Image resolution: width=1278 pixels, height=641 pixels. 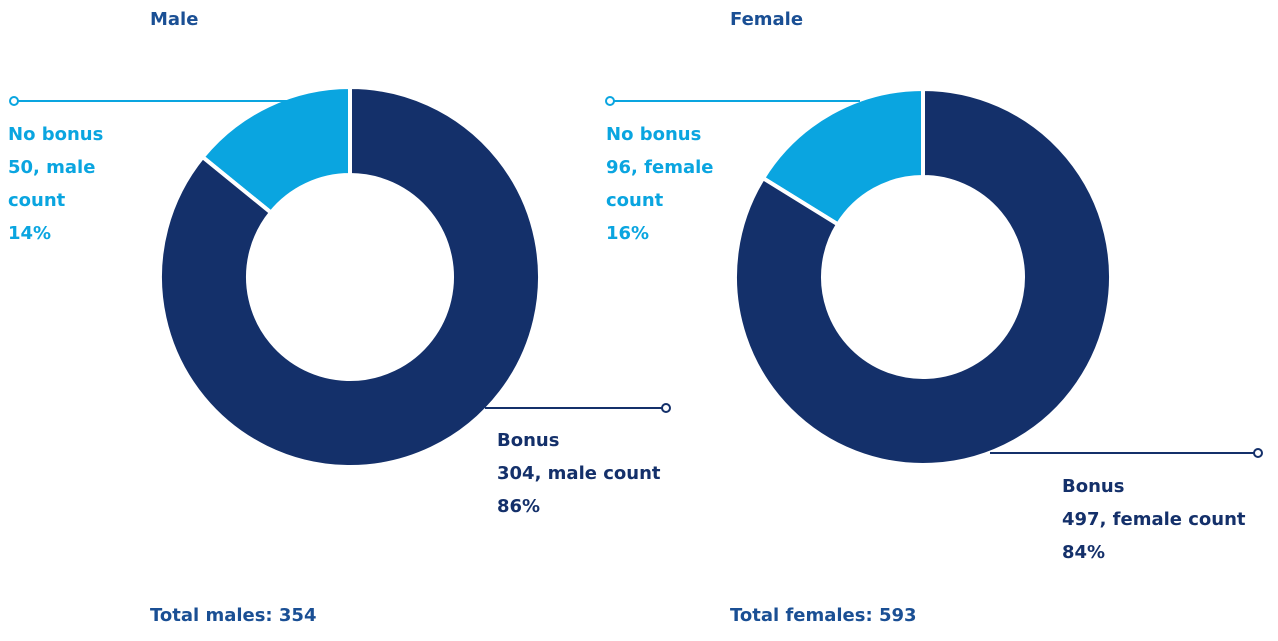 What do you see at coordinates (628, 233) in the screenshot?
I see `percent-label: 16%` at bounding box center [628, 233].